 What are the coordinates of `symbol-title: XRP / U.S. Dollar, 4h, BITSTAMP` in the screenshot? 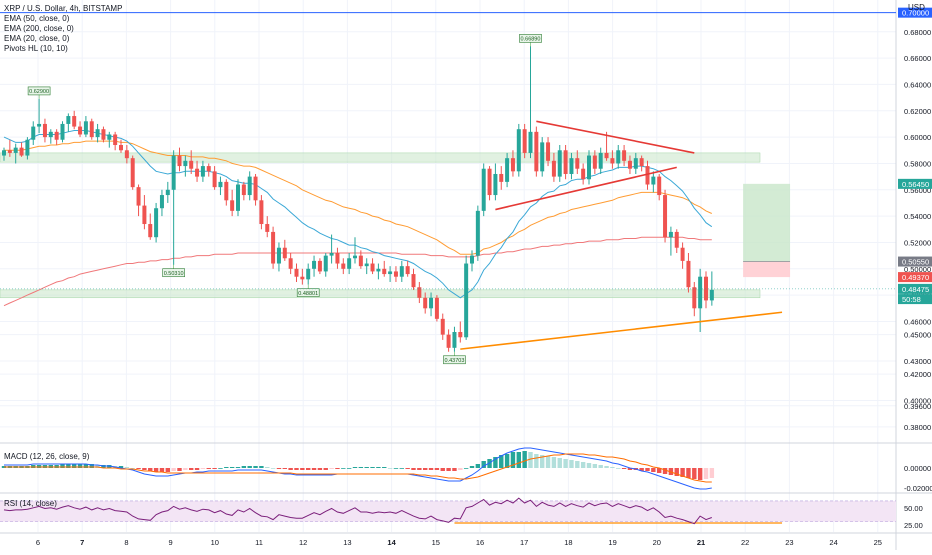 It's located at (63, 8).